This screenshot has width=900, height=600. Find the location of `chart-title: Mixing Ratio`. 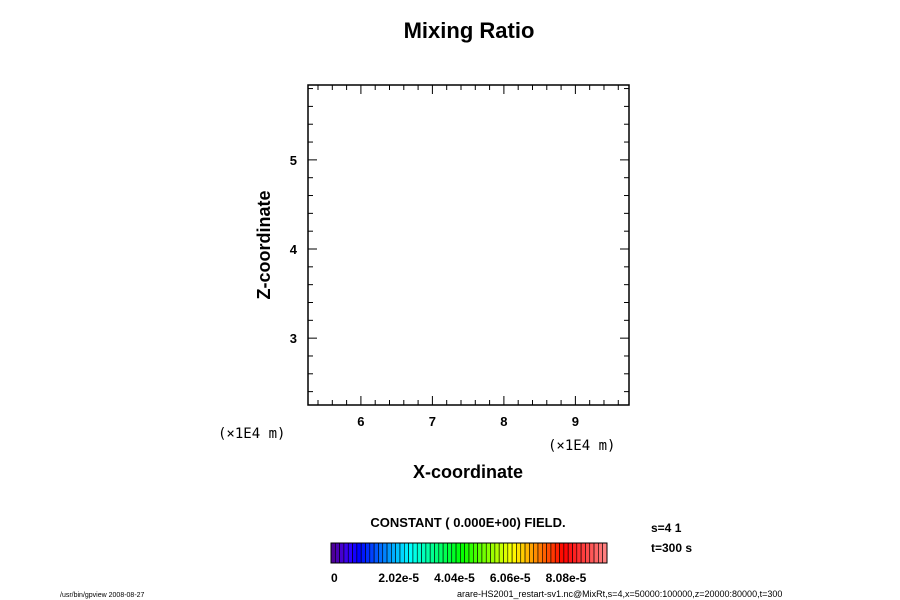

chart-title: Mixing Ratio is located at coordinates (469, 30).